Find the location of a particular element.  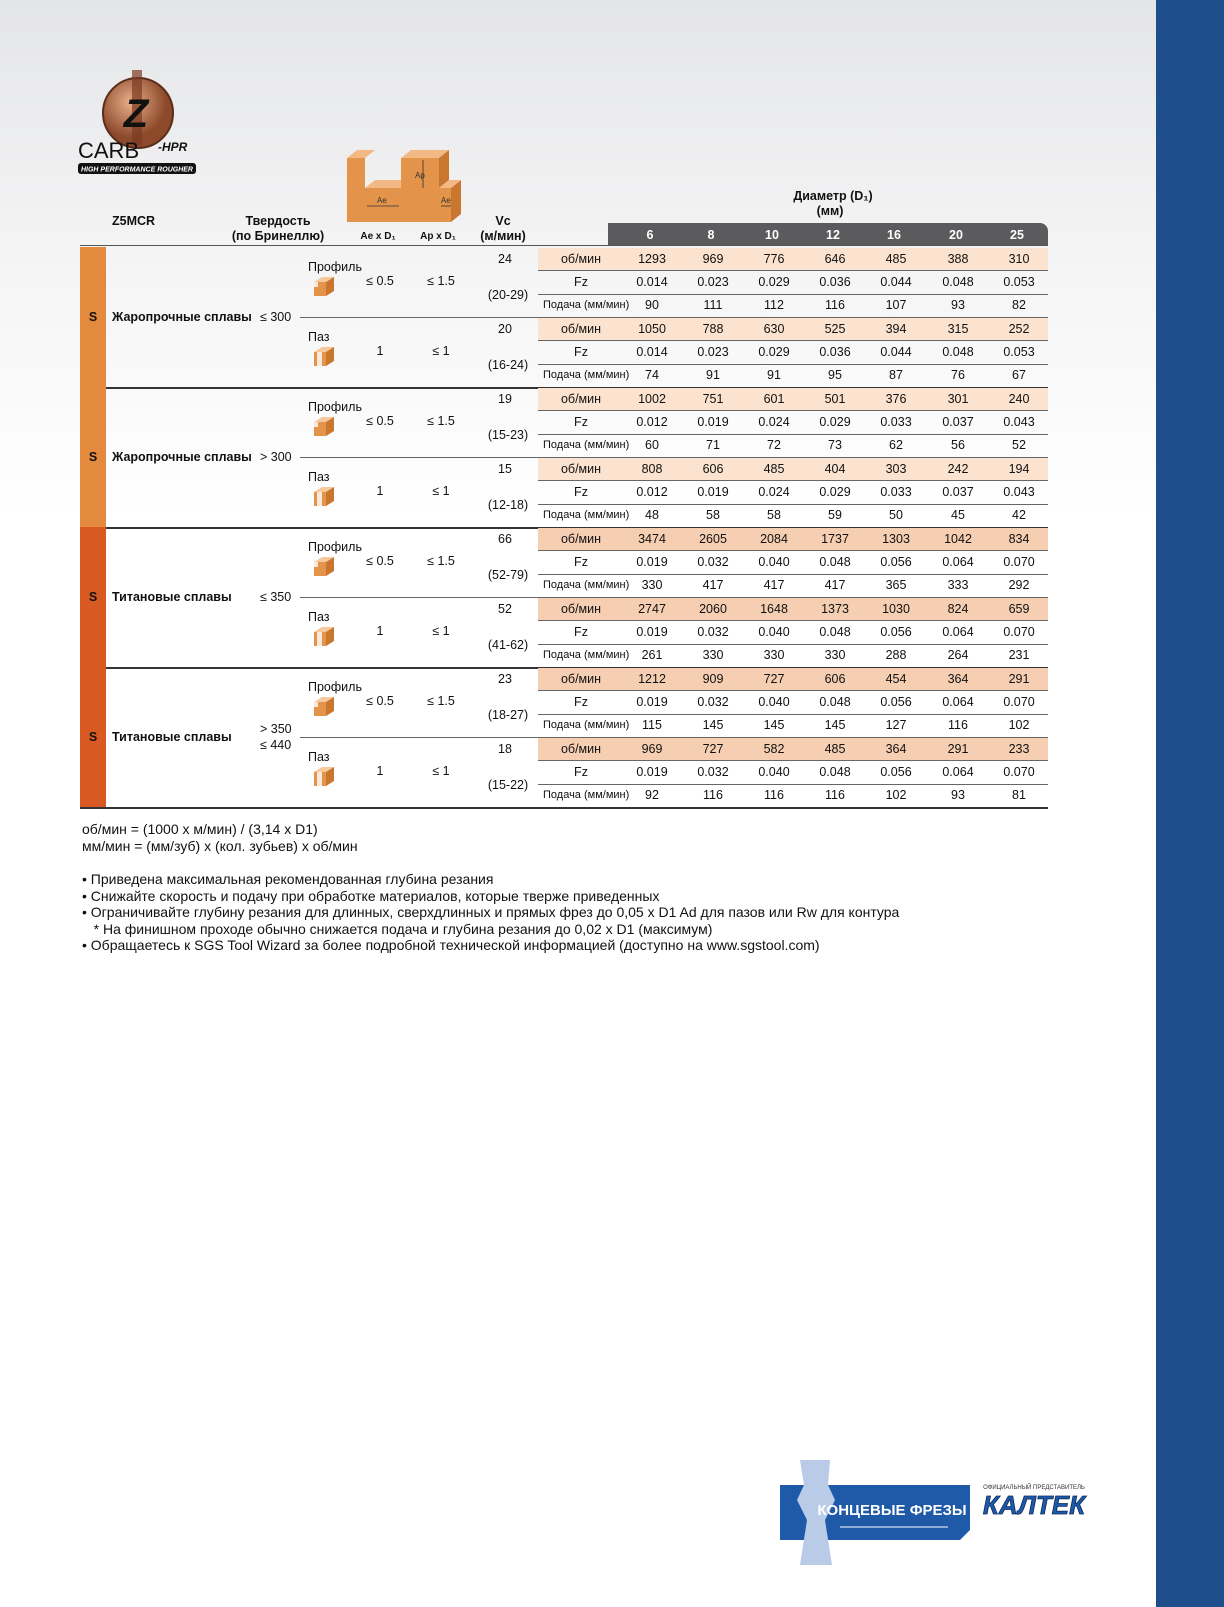

ae: 1 is located at coordinates (380, 491).